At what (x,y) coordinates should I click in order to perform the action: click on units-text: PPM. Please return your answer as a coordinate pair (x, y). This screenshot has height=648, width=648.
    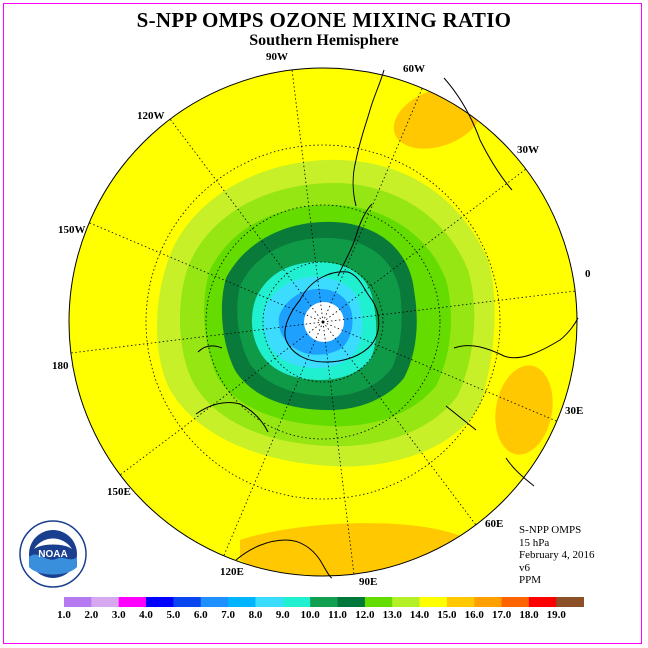
    Looking at the image, I should click on (530, 580).